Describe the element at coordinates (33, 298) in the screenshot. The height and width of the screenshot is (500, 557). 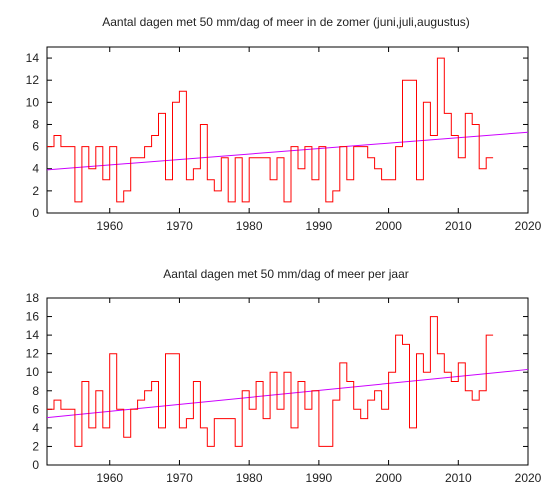
I see `y-tick-label: 18` at that location.